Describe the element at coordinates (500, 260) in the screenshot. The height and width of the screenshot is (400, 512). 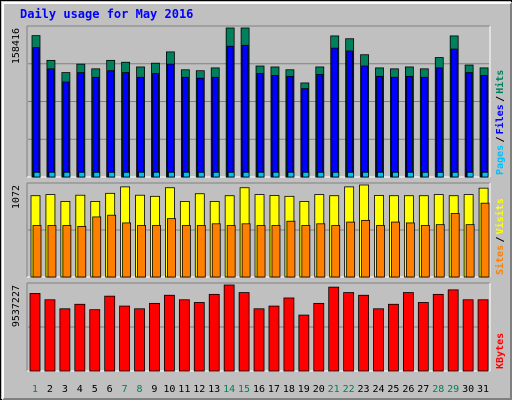
I see `legend-sites: Sites` at that location.